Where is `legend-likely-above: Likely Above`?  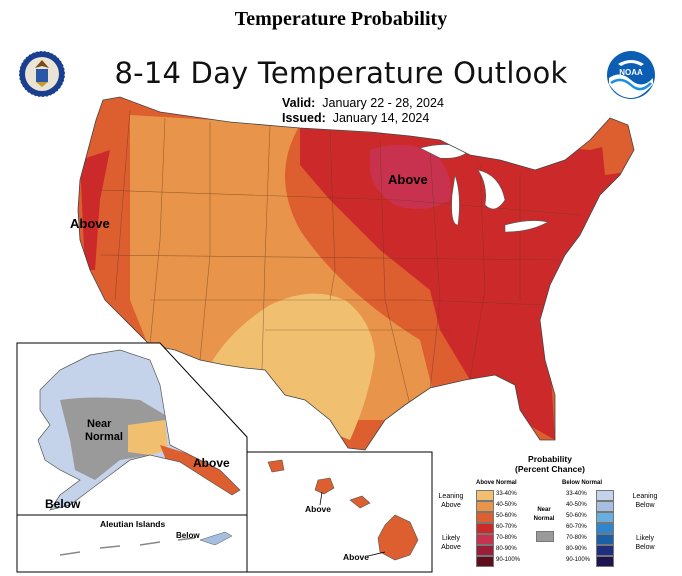
legend-likely-above: Likely Above is located at coordinates (451, 543).